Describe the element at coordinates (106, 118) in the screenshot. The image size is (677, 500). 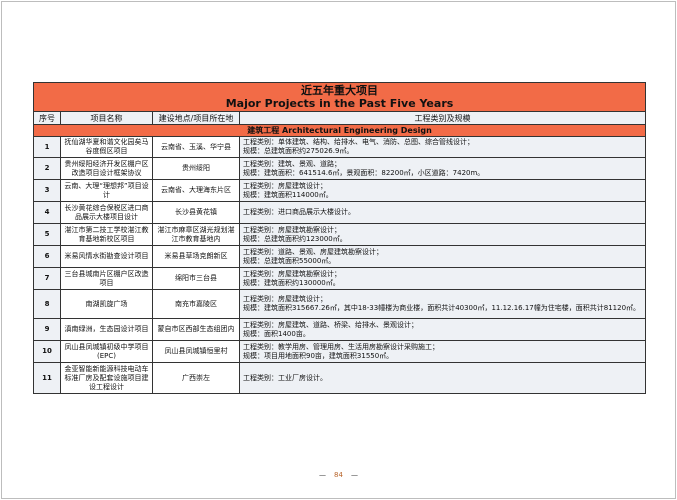
I see `header-name: 项目名称` at that location.